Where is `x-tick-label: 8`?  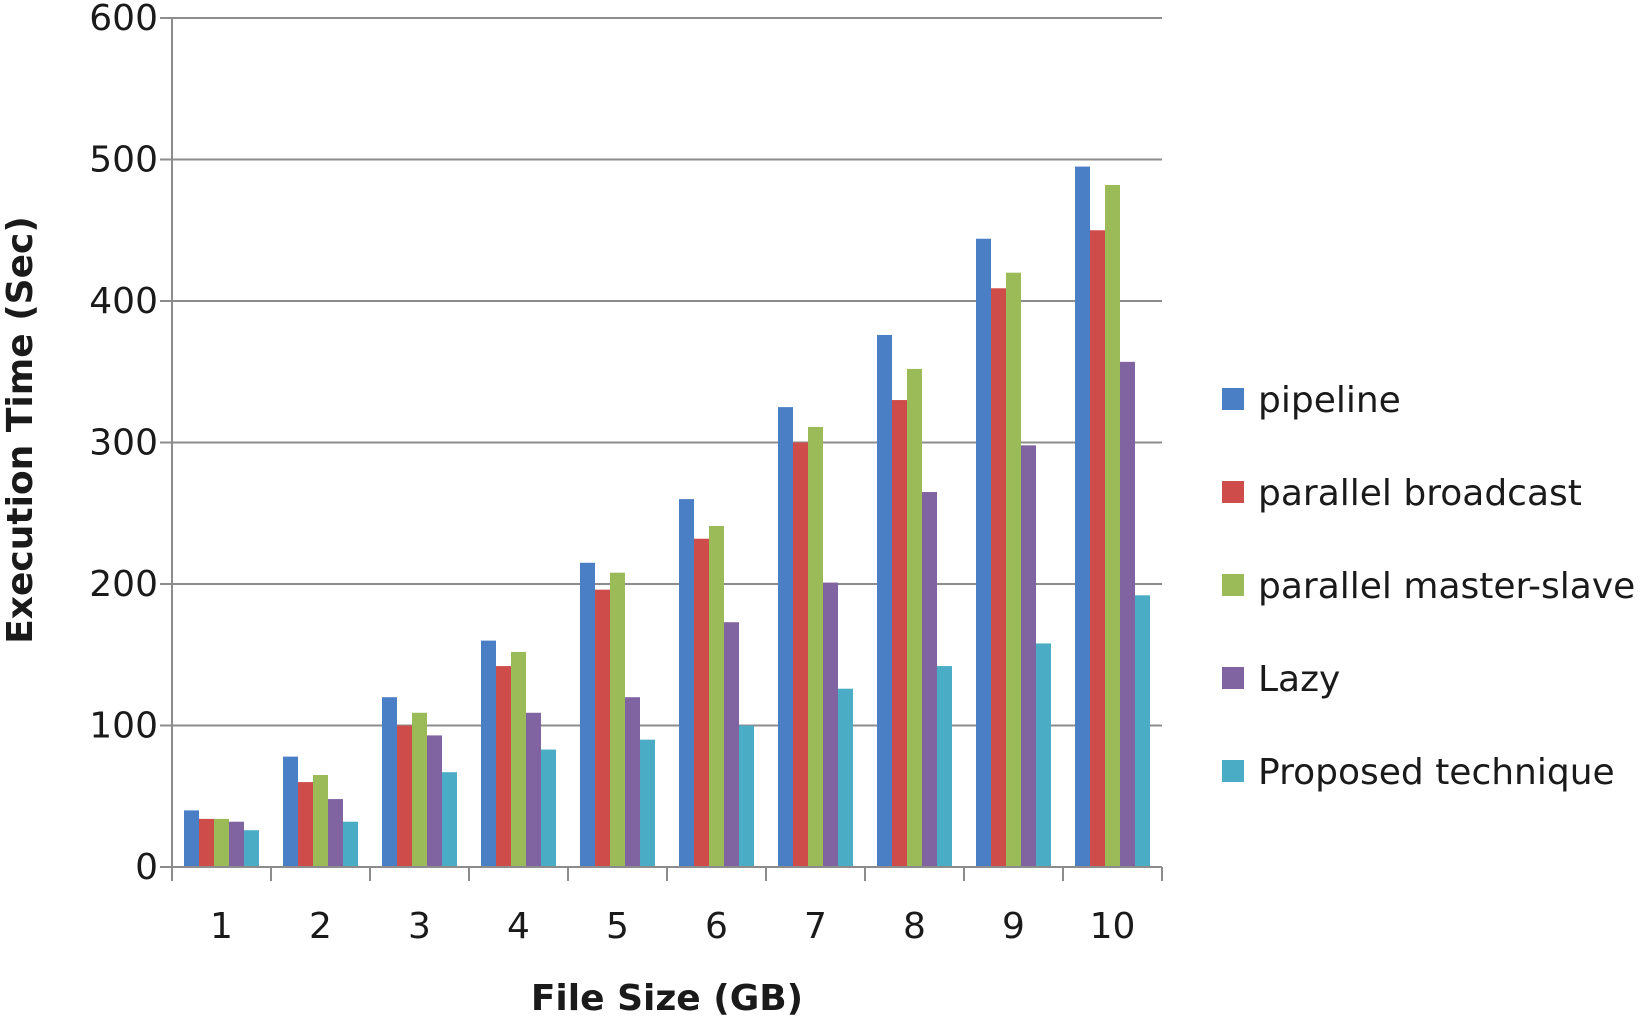 x-tick-label: 8 is located at coordinates (914, 926).